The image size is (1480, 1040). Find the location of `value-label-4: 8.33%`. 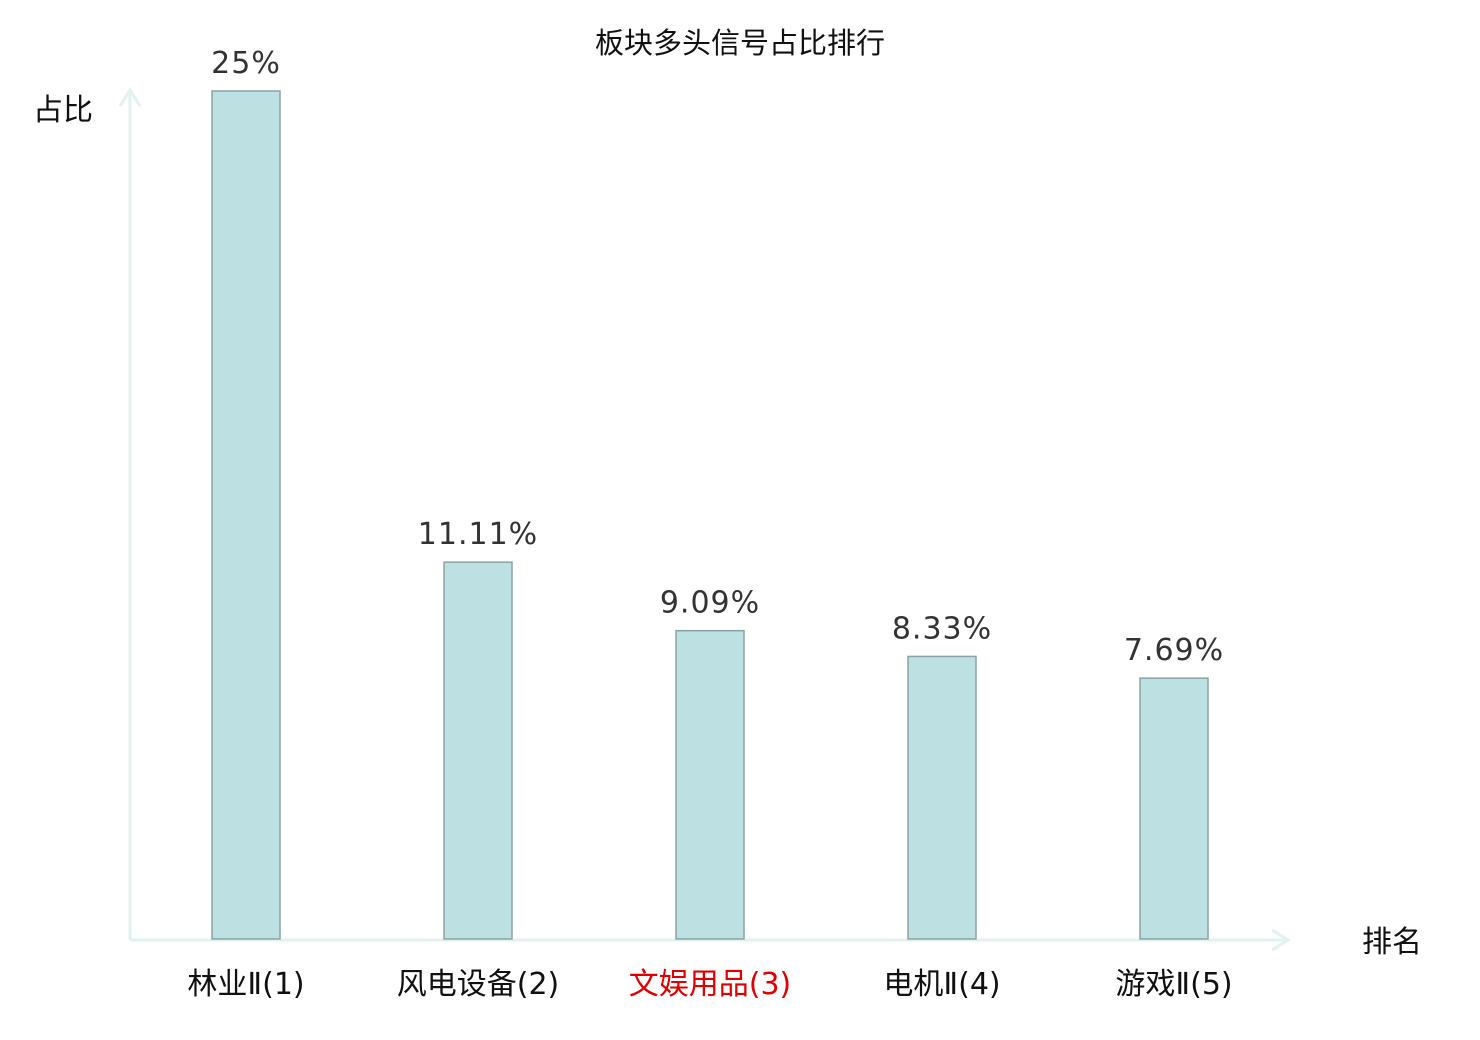

value-label-4: 8.33% is located at coordinates (942, 628).